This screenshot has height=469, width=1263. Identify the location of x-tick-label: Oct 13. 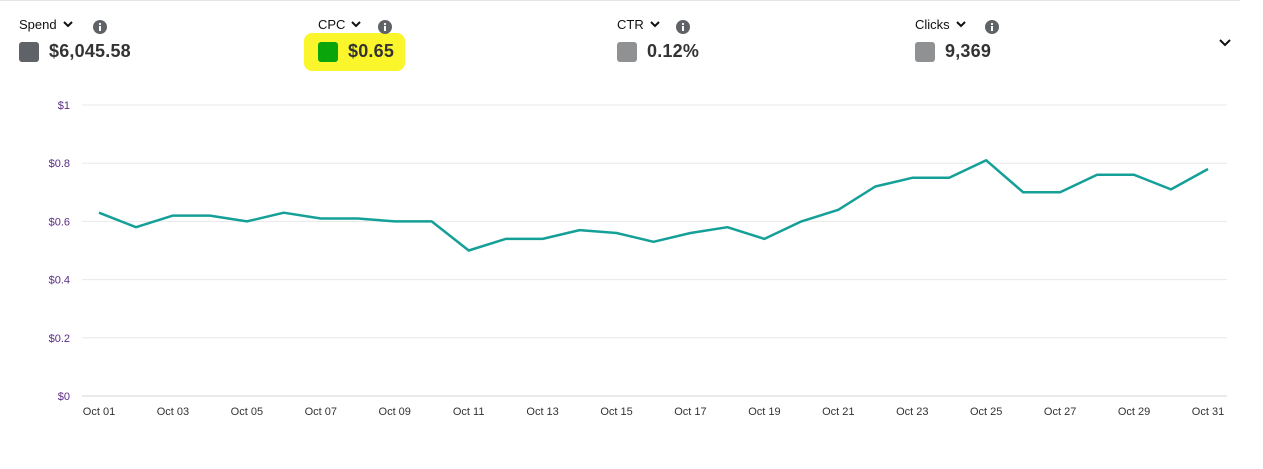
(542, 412).